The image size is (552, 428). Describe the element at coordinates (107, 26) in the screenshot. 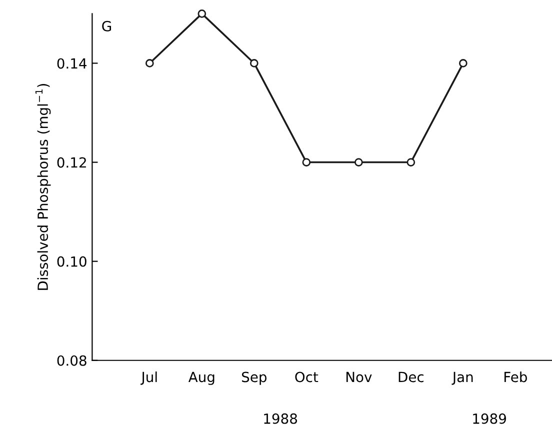

I see `annotation: G` at that location.